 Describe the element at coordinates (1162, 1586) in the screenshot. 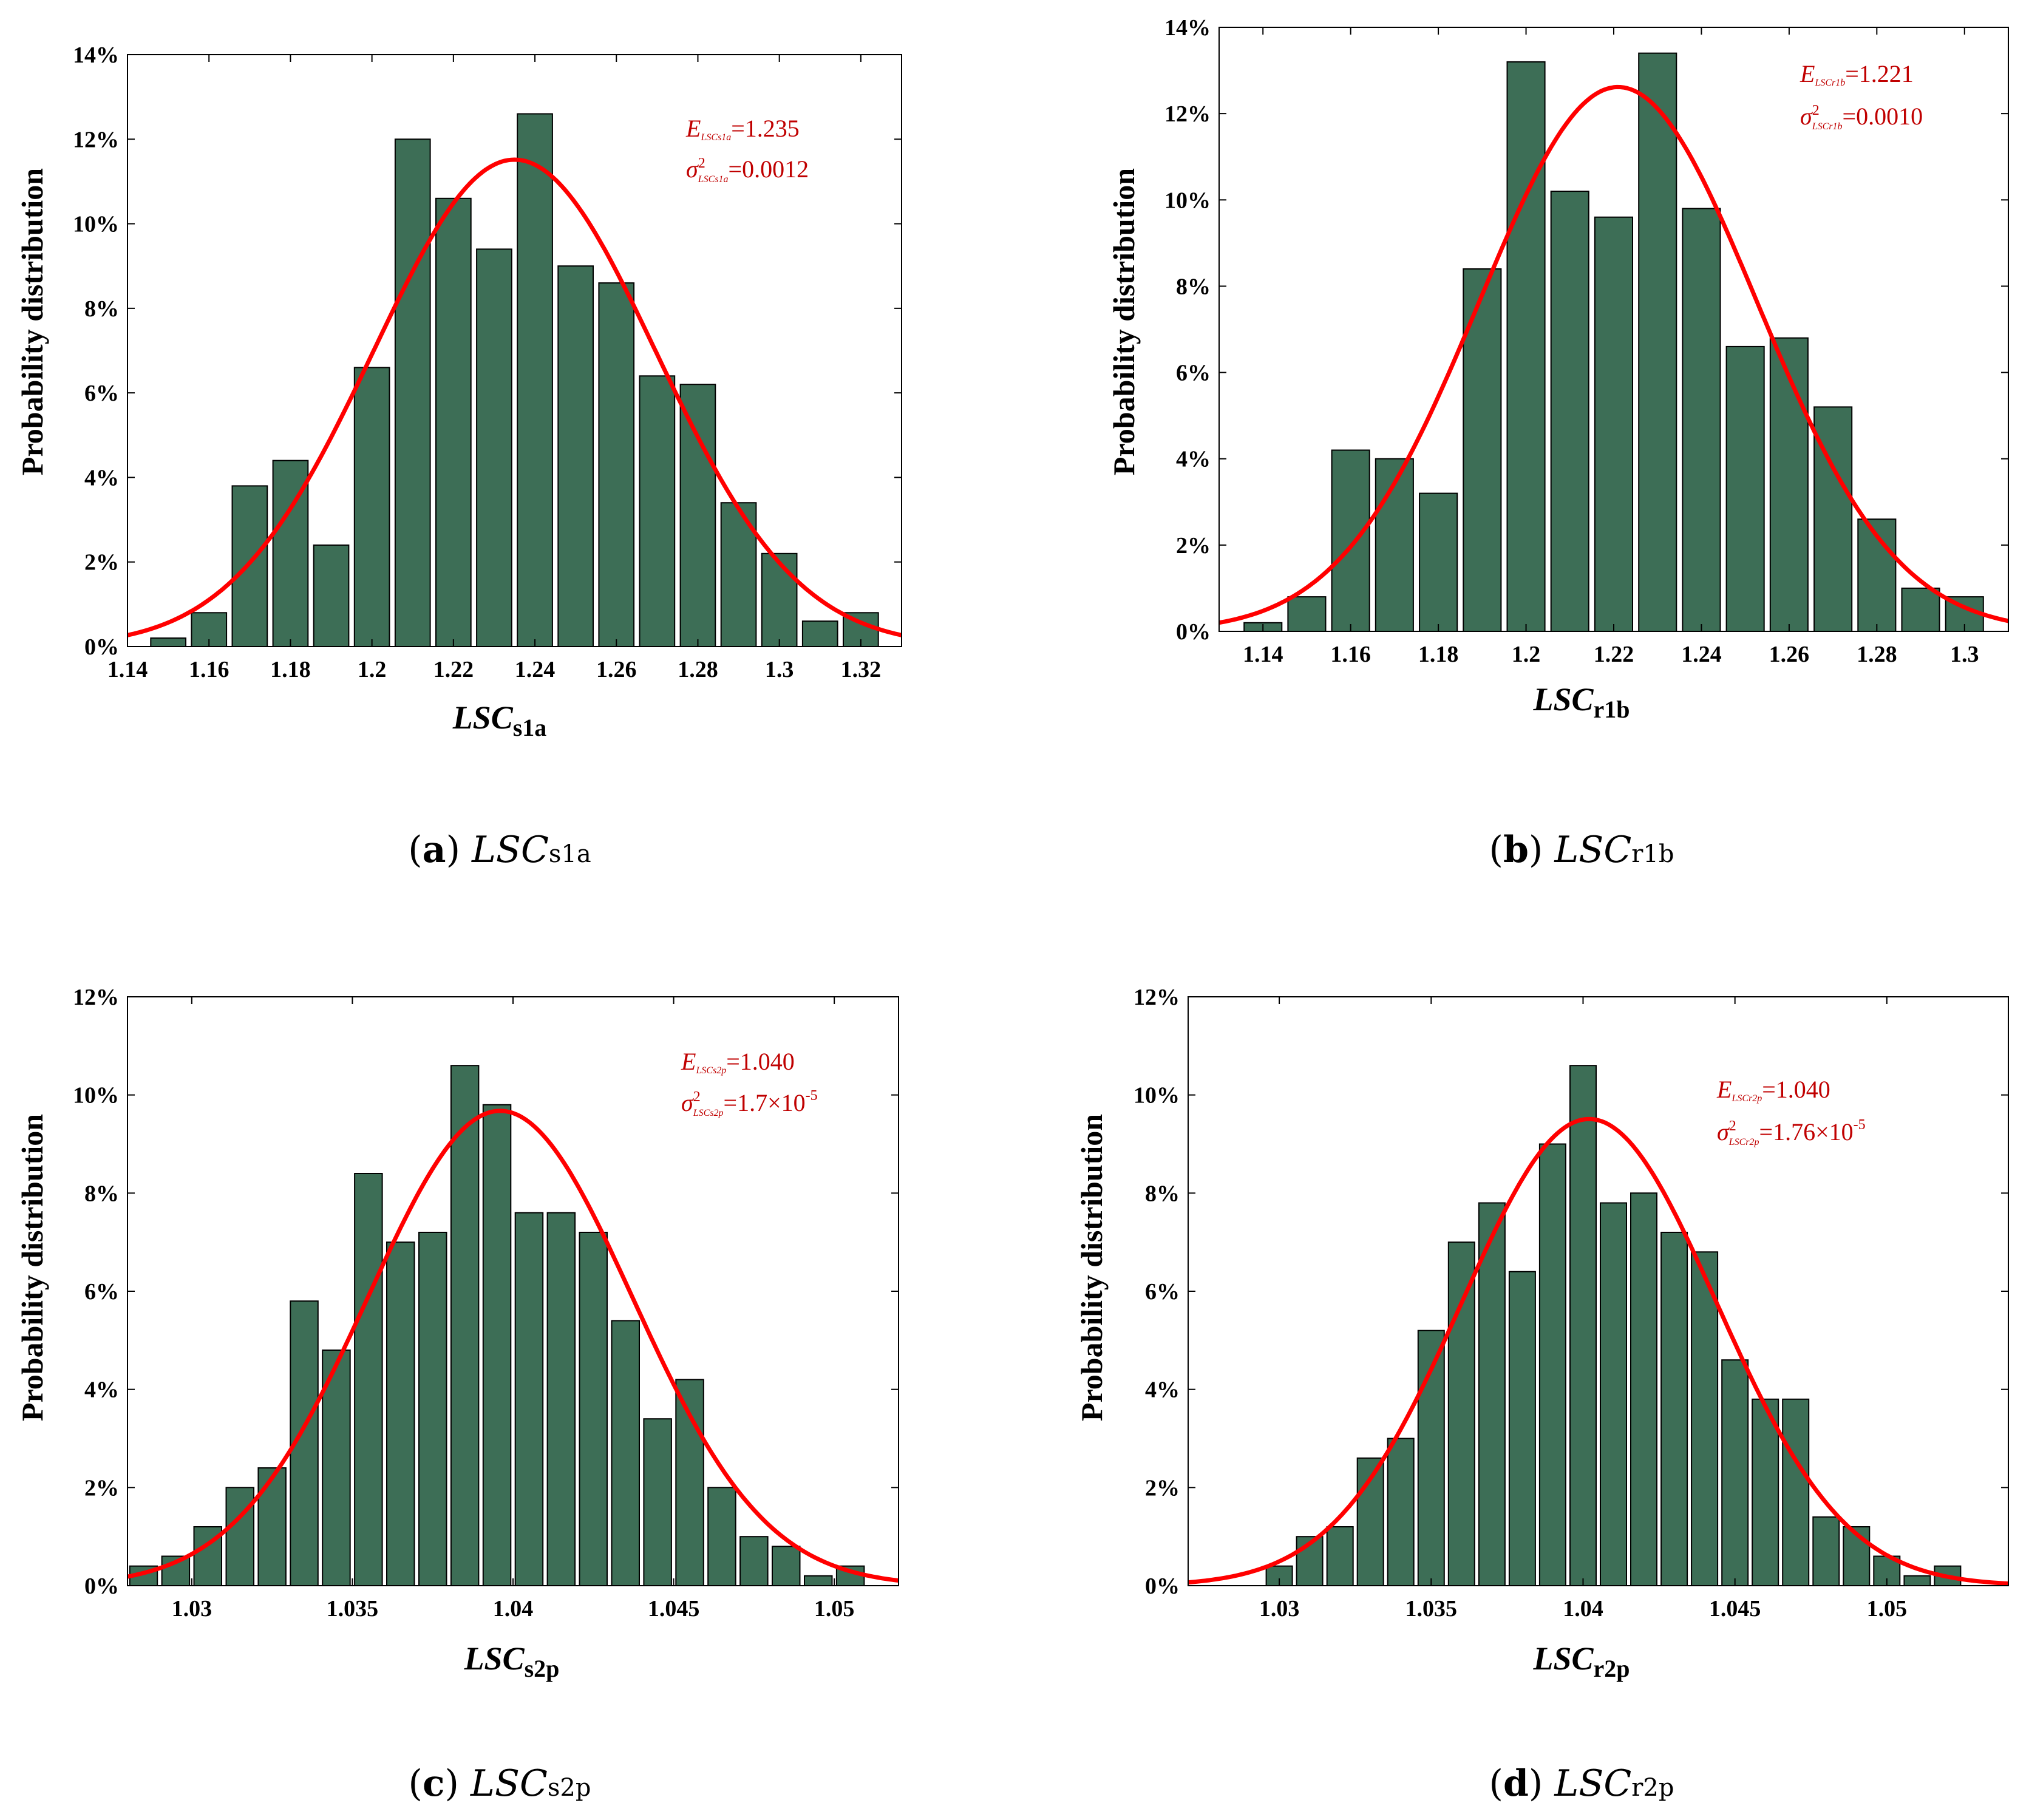

I see `y-tick-label-d-0: 0%` at that location.